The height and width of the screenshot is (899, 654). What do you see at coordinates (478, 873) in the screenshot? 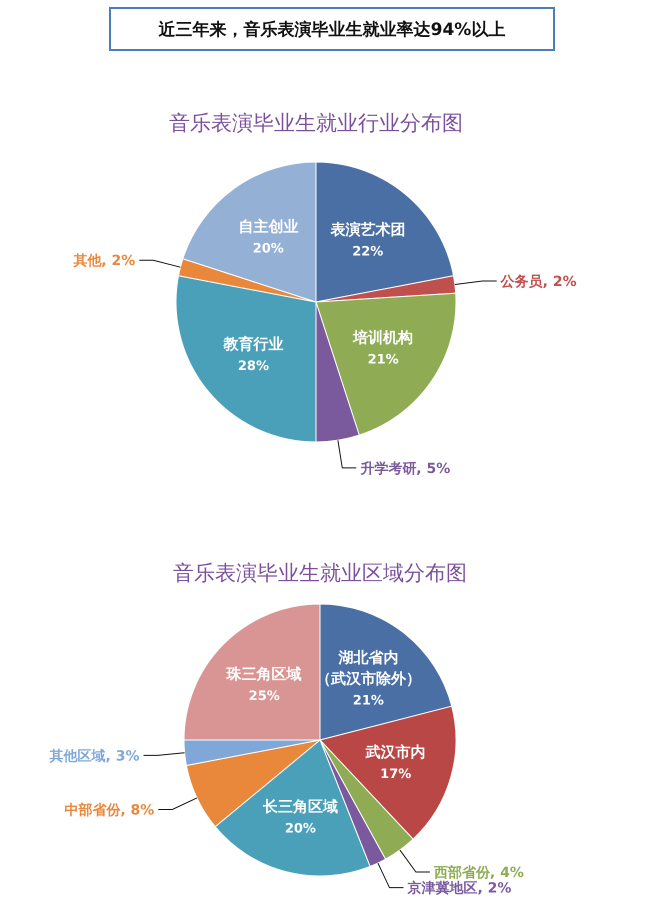
I see `slice-label: 西部省份, 4%` at bounding box center [478, 873].